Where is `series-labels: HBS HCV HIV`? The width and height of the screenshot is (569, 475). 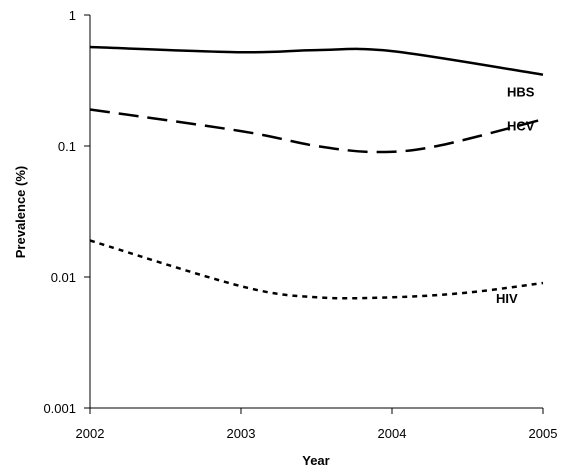 series-labels: HBS HCV HIV is located at coordinates (515, 195).